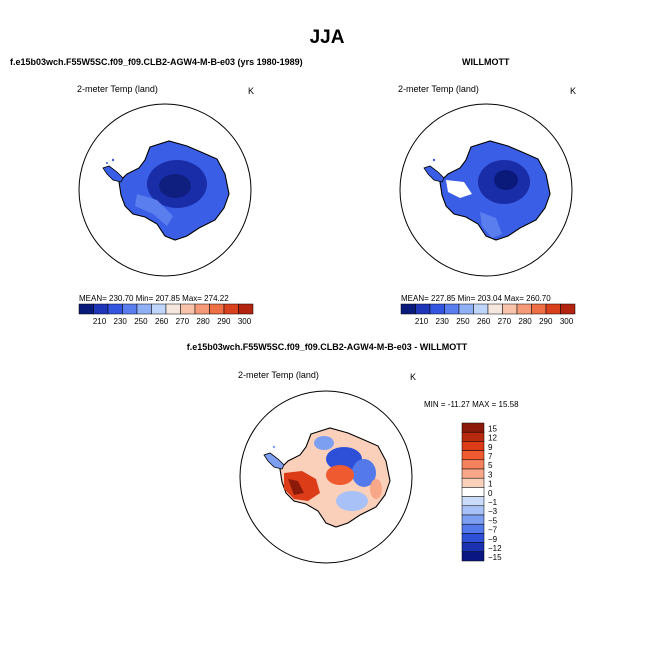 This screenshot has height=654, width=654. What do you see at coordinates (573, 91) in the screenshot?
I see `obs-units-label: K` at bounding box center [573, 91].